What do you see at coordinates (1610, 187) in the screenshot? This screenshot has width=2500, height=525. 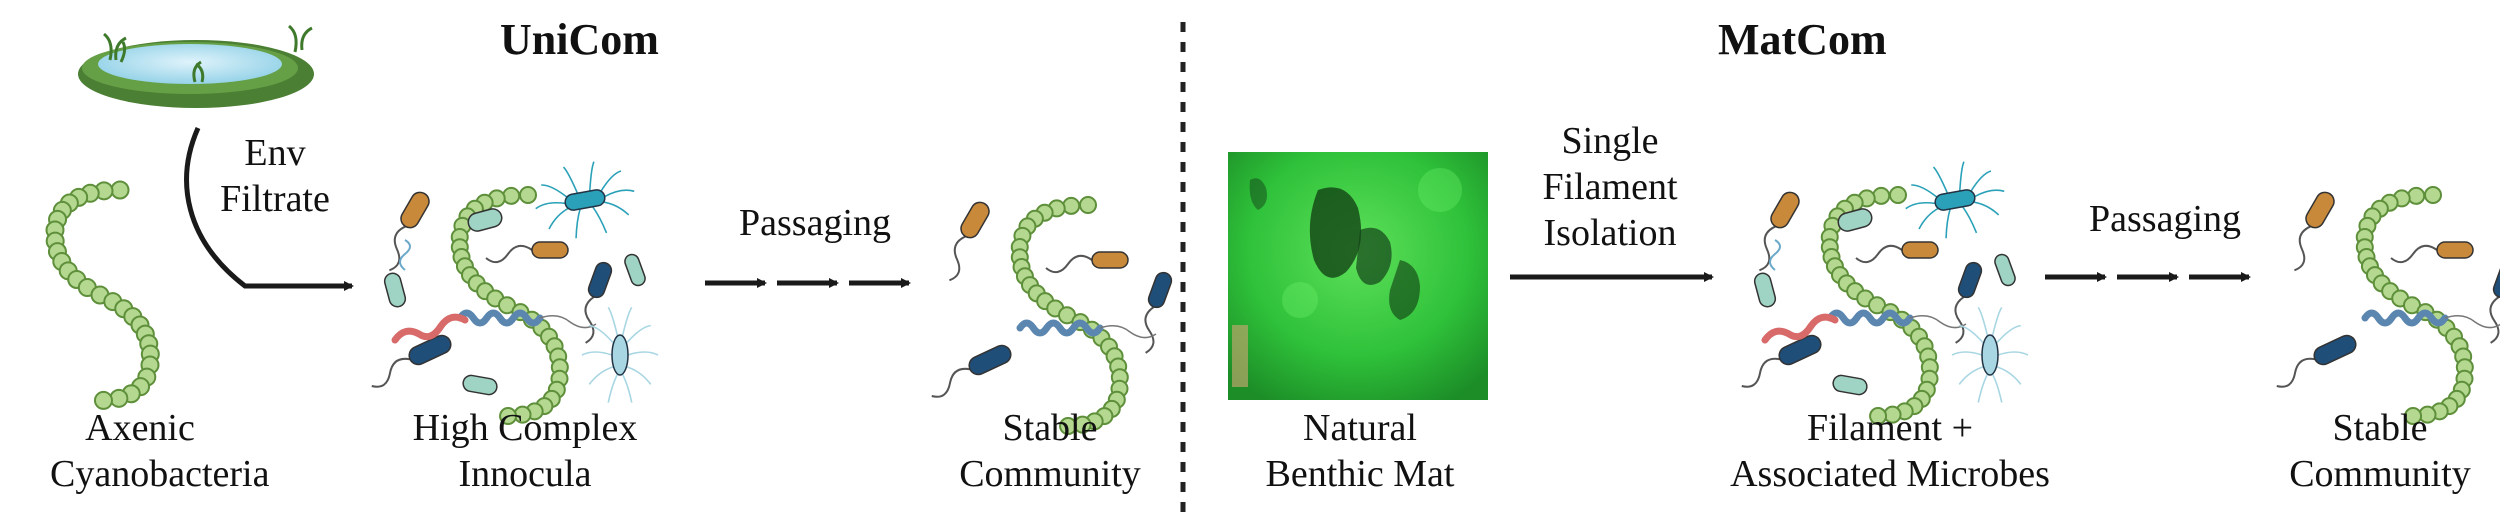 I see `single-filament-isolation-label: Single Filament Isolation` at bounding box center [1610, 187].